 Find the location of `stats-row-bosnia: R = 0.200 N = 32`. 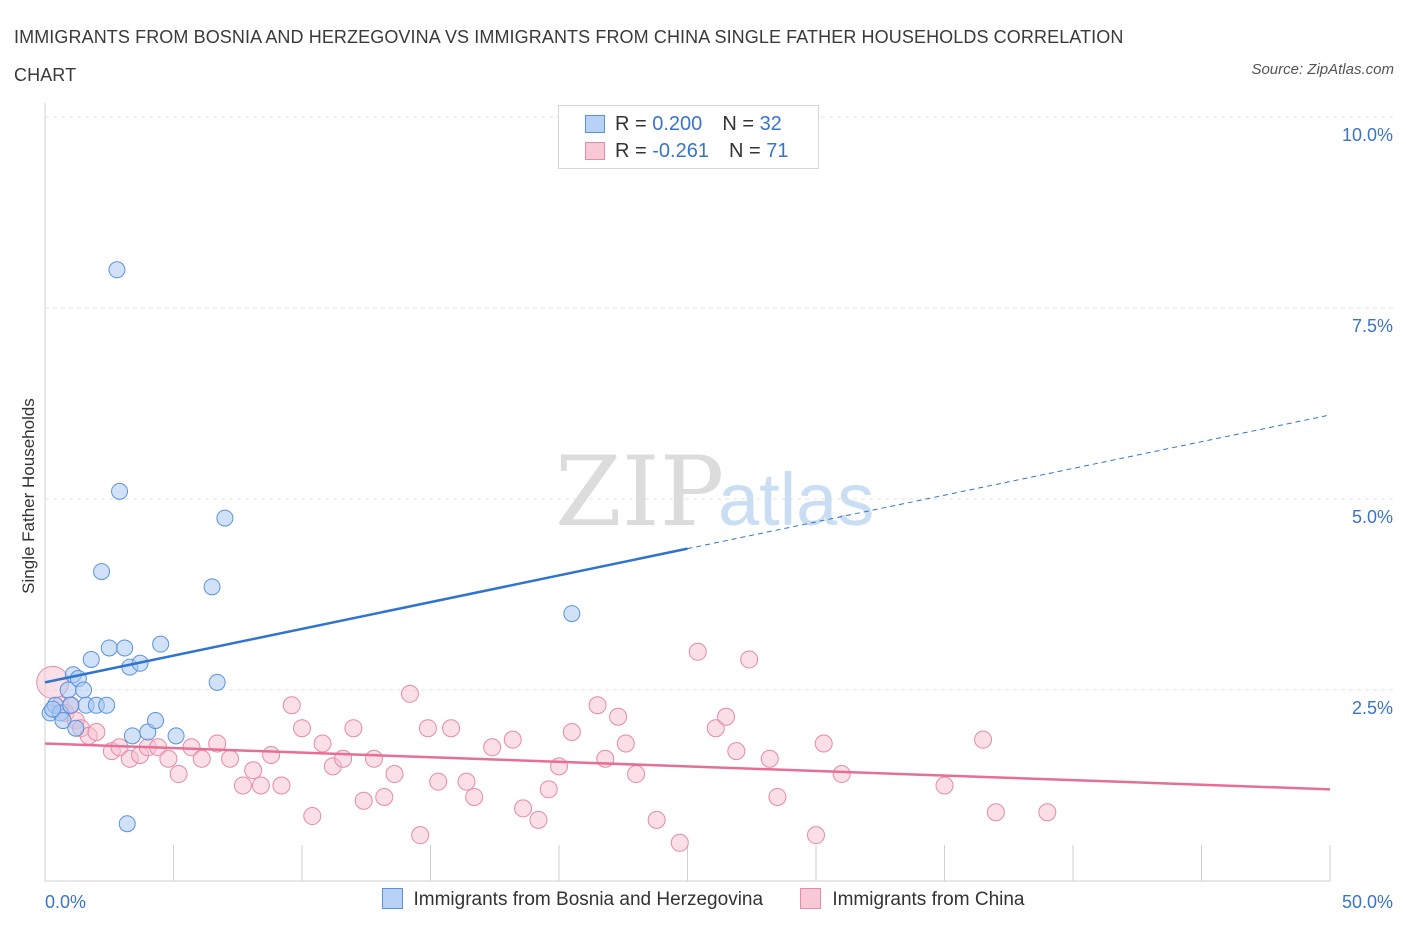

stats-row-bosnia: R = 0.200 N = 32 is located at coordinates (683, 124).